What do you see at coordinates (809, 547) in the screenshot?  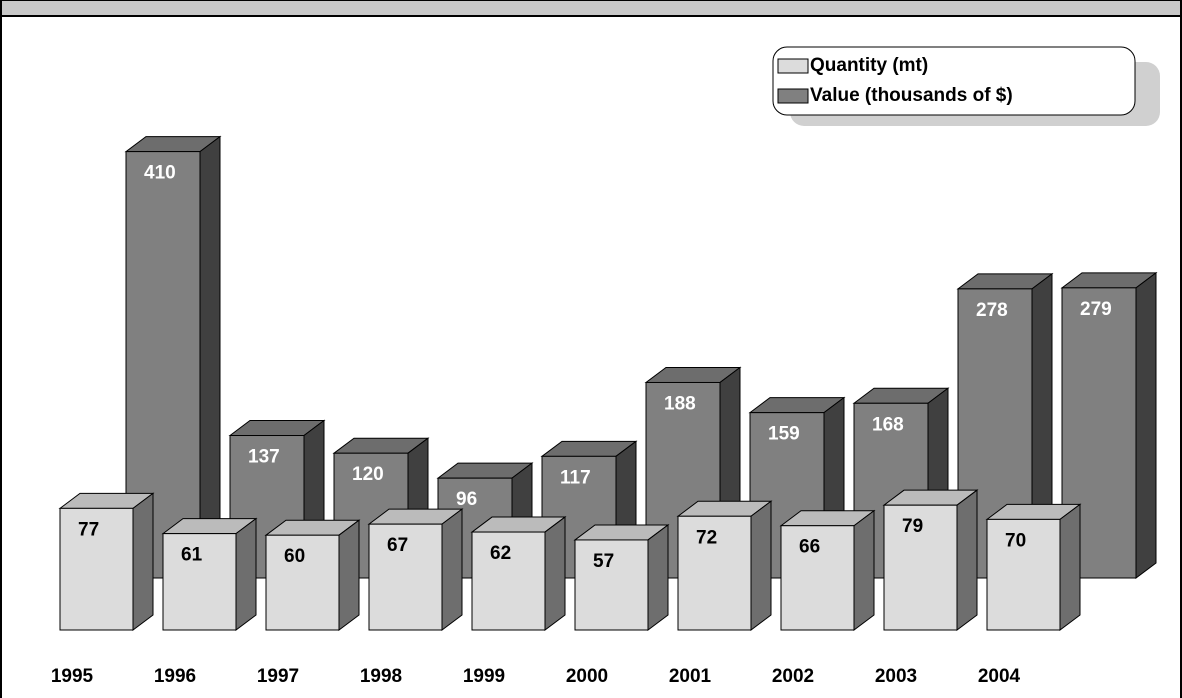 I see `data-label: 66` at bounding box center [809, 547].